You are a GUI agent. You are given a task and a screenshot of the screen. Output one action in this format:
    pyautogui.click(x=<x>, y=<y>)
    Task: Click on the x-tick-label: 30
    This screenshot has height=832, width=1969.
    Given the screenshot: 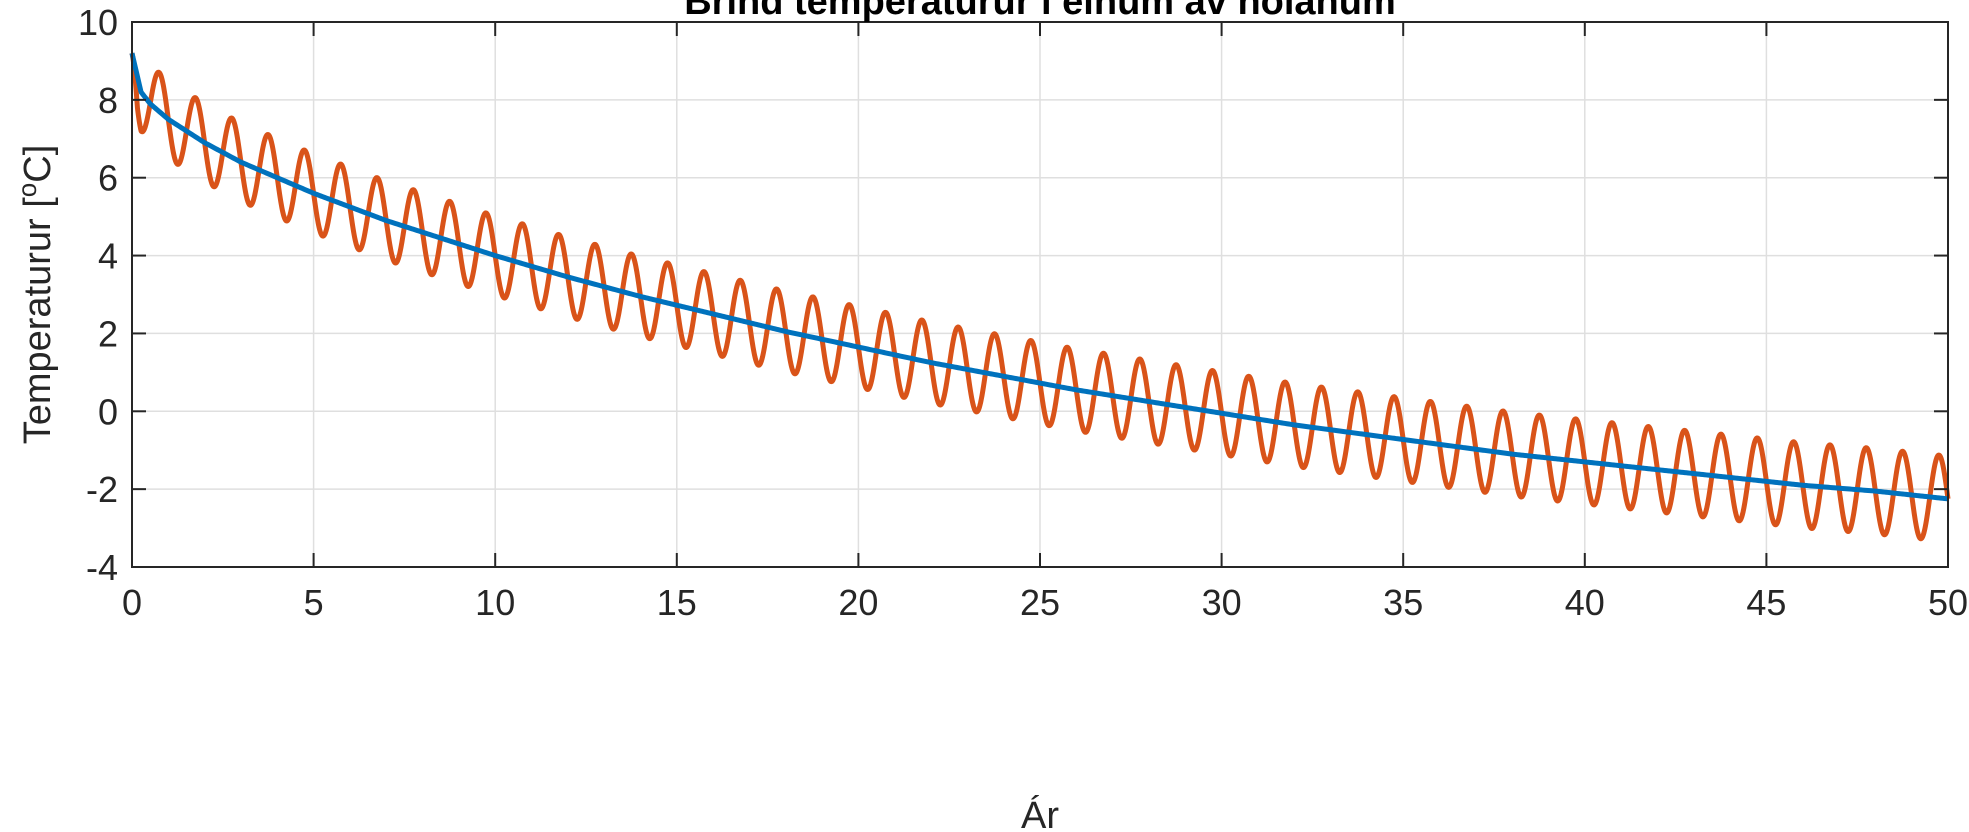 What is the action you would take?
    pyautogui.click(x=1222, y=602)
    